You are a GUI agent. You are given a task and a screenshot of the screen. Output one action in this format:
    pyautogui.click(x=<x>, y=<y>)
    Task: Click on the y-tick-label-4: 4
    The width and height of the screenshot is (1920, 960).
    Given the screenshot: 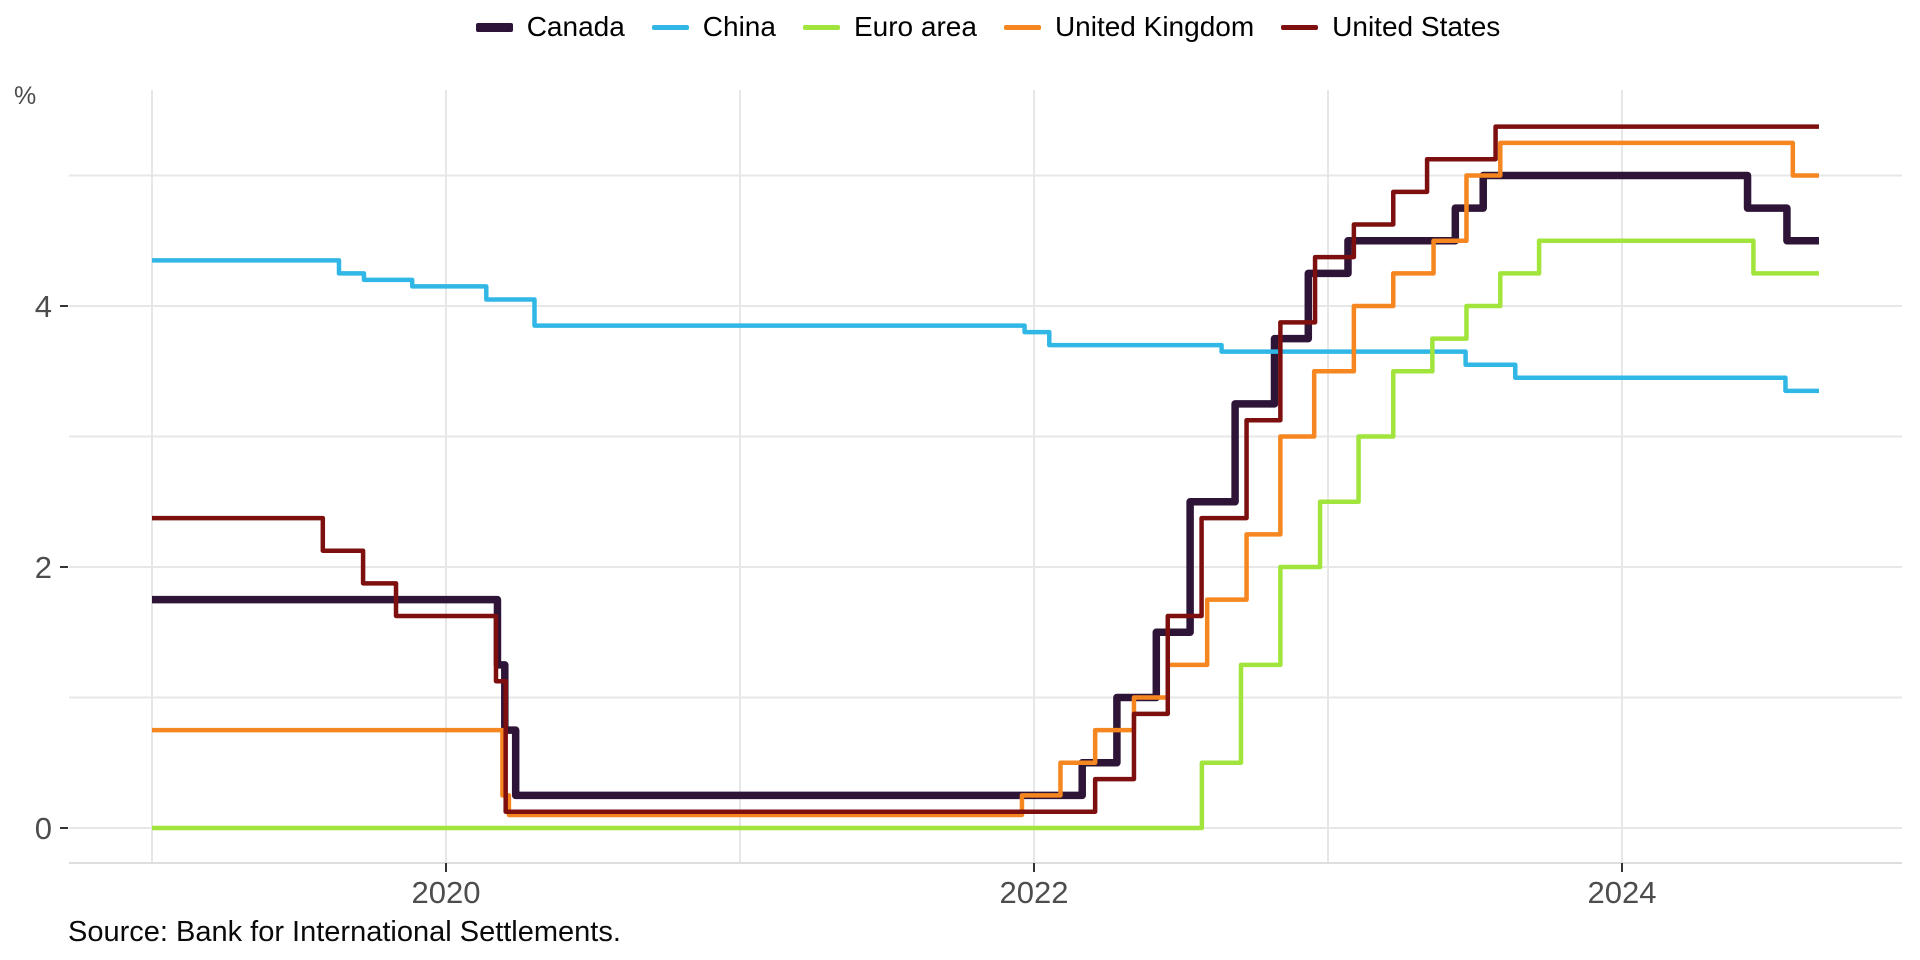 What is the action you would take?
    pyautogui.click(x=43, y=306)
    